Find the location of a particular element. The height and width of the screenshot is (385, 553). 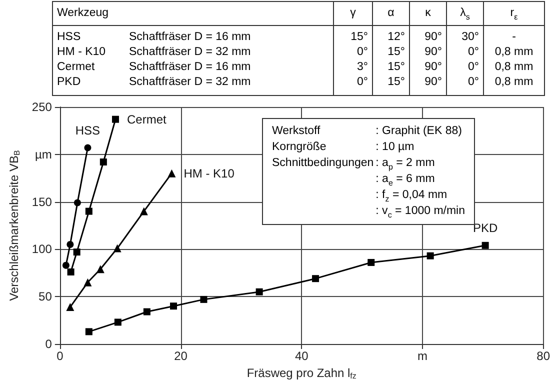

annotation: : a$_{e}$ = 6 mm is located at coordinates (406, 180).